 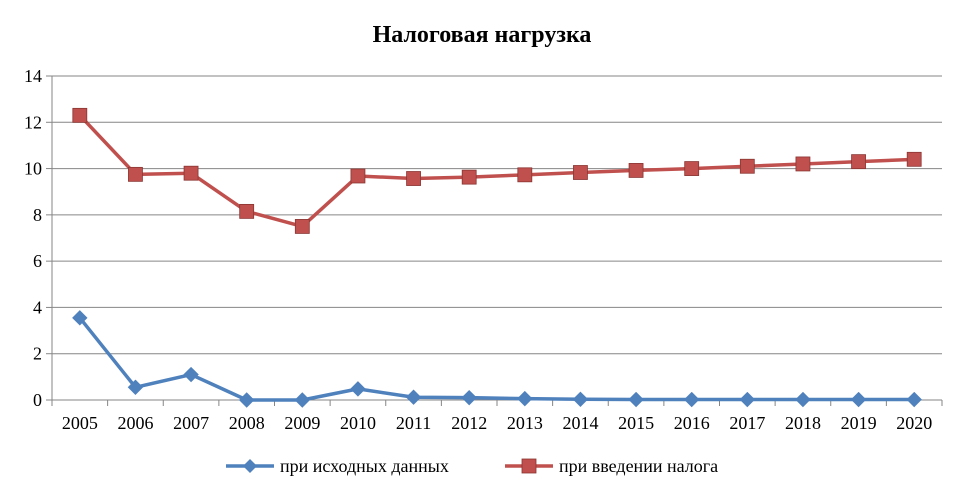 What do you see at coordinates (37, 307) in the screenshot?
I see `y-tick-label: 4` at bounding box center [37, 307].